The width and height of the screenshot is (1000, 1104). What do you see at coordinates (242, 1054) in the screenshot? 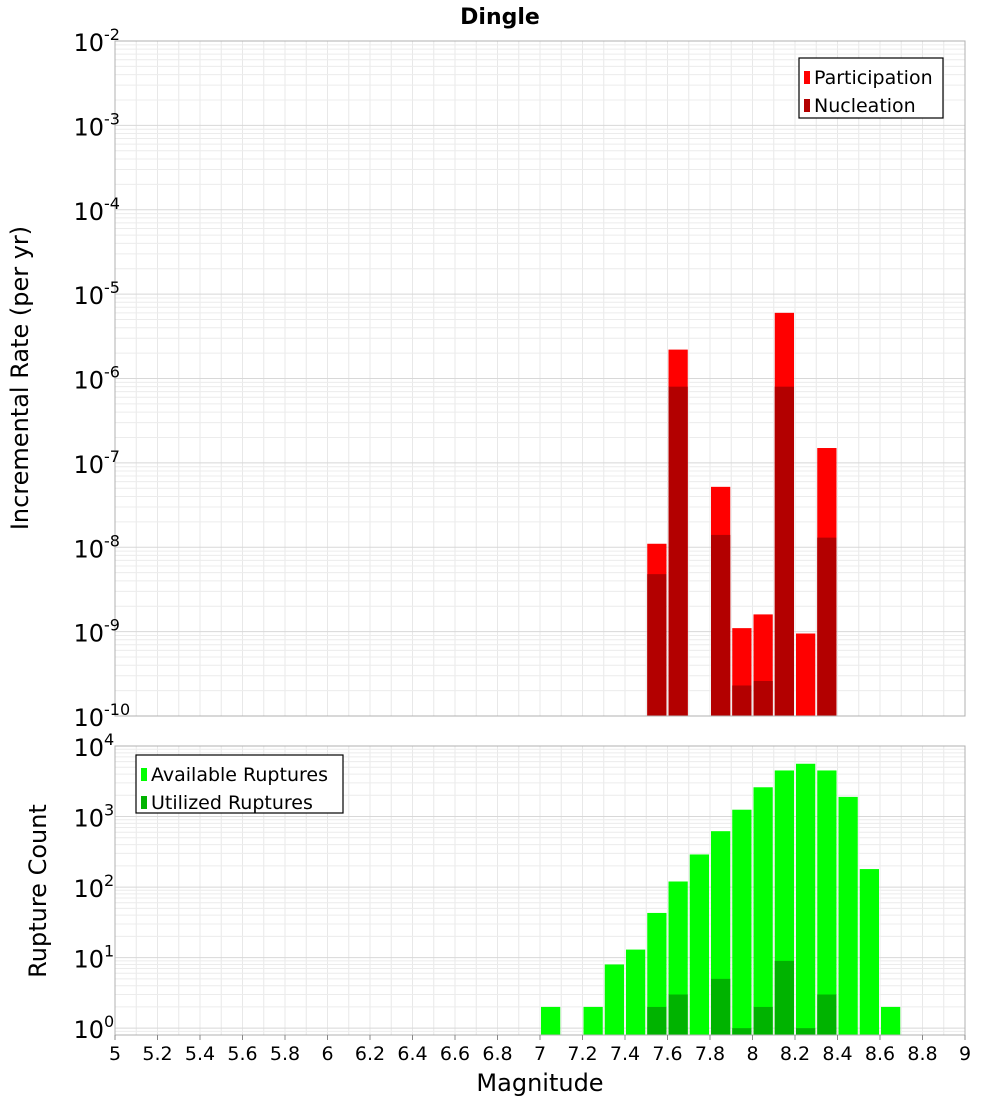
I see `x-tick-label: 5.6` at bounding box center [242, 1054].